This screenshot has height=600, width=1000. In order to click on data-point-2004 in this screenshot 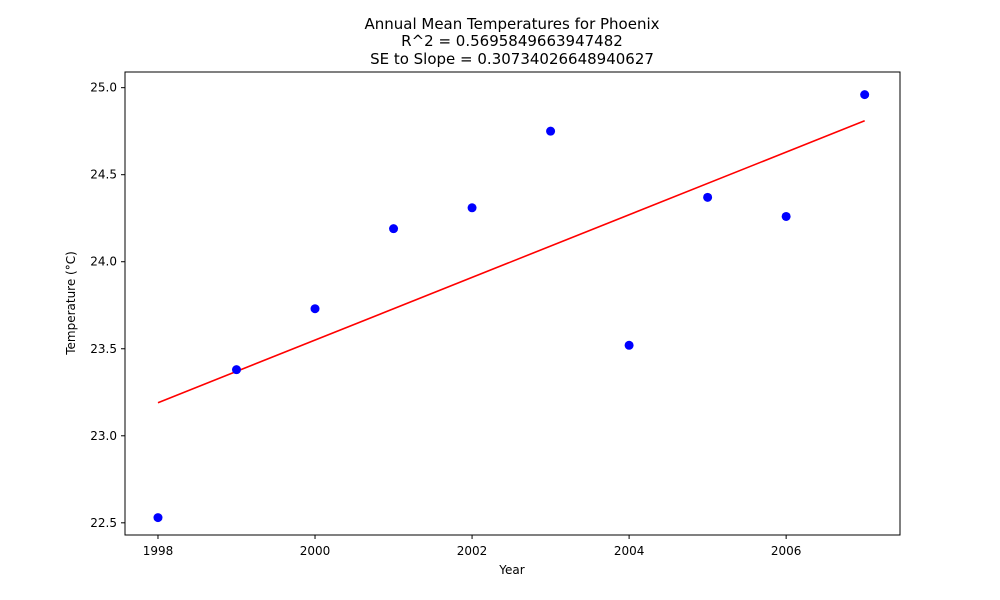, I will do `click(629, 345)`.